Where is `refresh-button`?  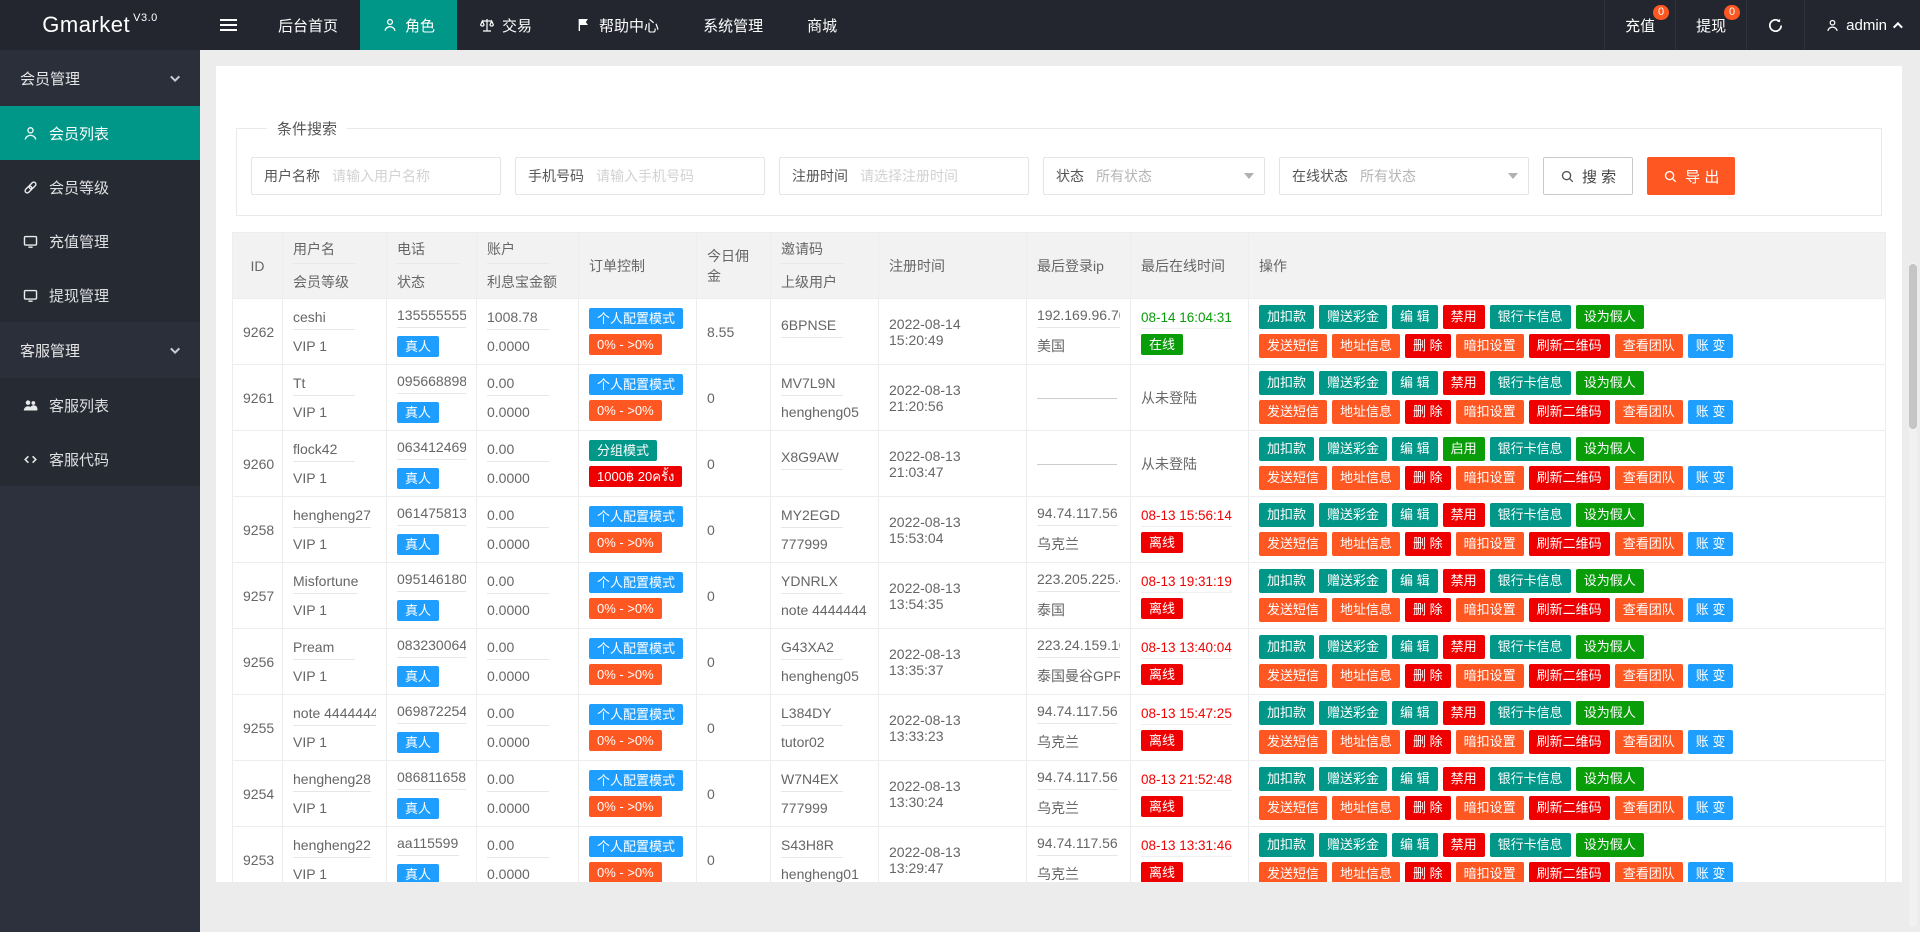
refresh-button is located at coordinates (1775, 25).